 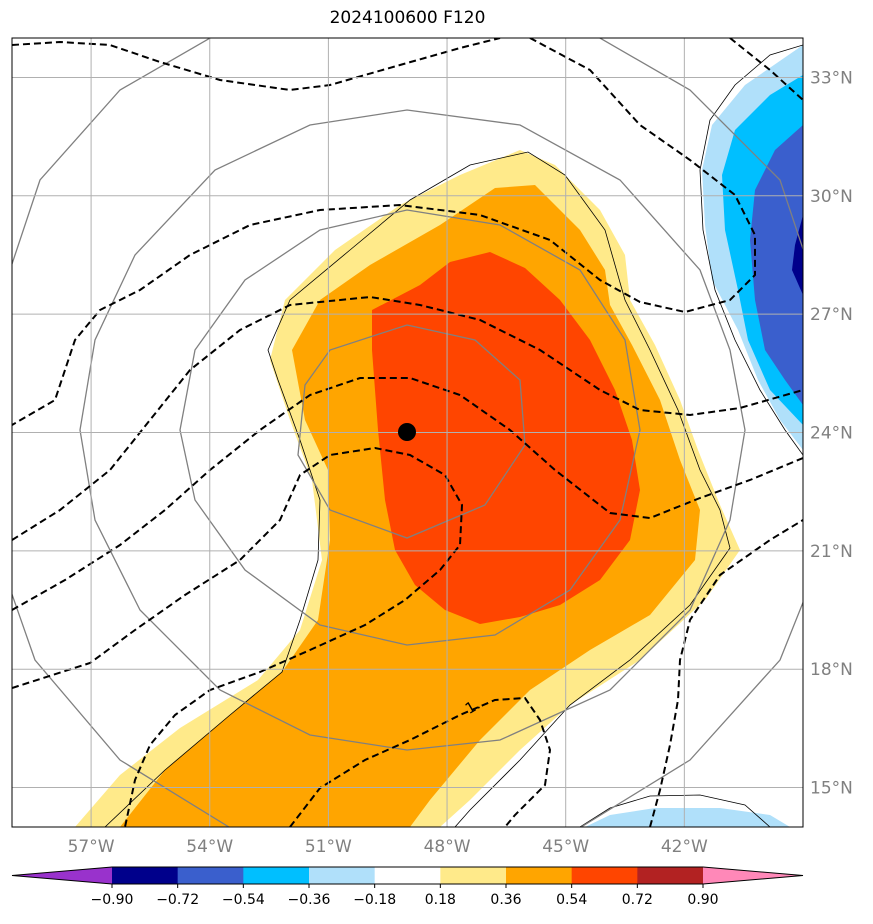 What do you see at coordinates (91, 847) in the screenshot?
I see `lon-tick-label: 57°W` at bounding box center [91, 847].